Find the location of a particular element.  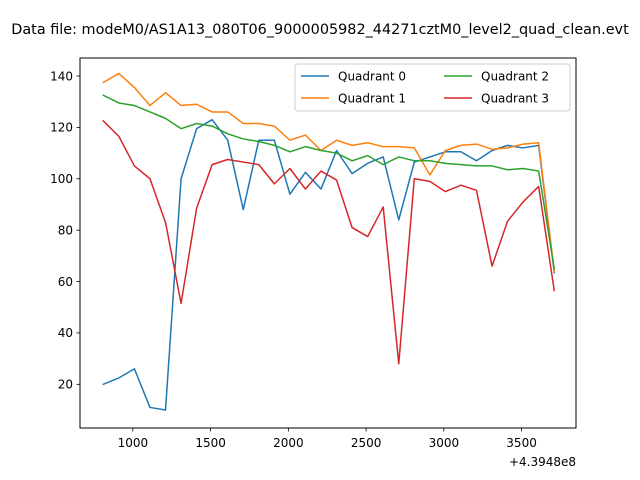

legend: Quadrant 0 Quadrant 1 Quadrant 2 Quadrant 3 is located at coordinates (432, 87).